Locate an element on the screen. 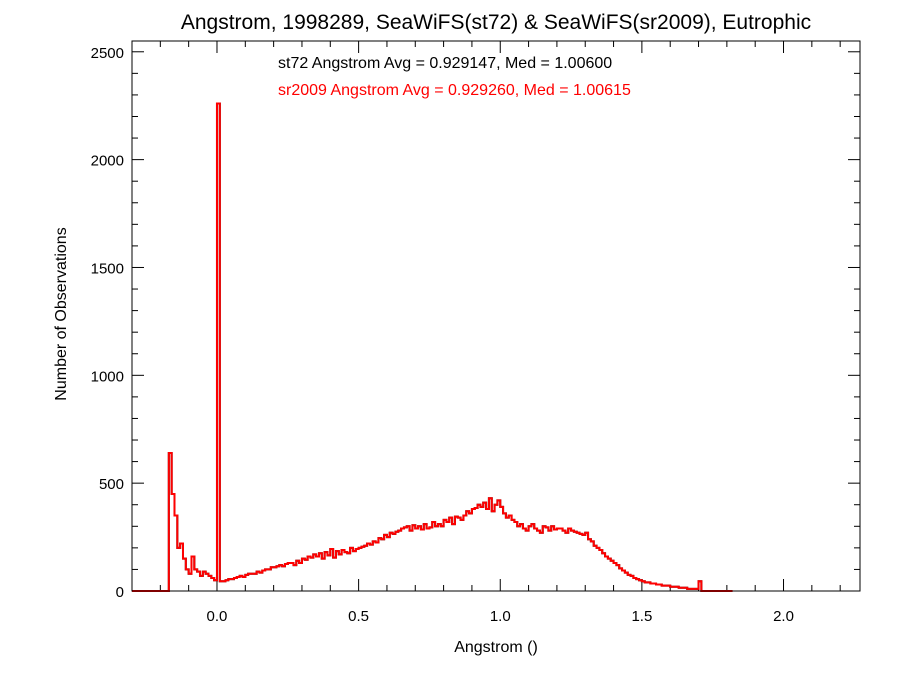  x-tick-label: 1.5 is located at coordinates (641, 616).